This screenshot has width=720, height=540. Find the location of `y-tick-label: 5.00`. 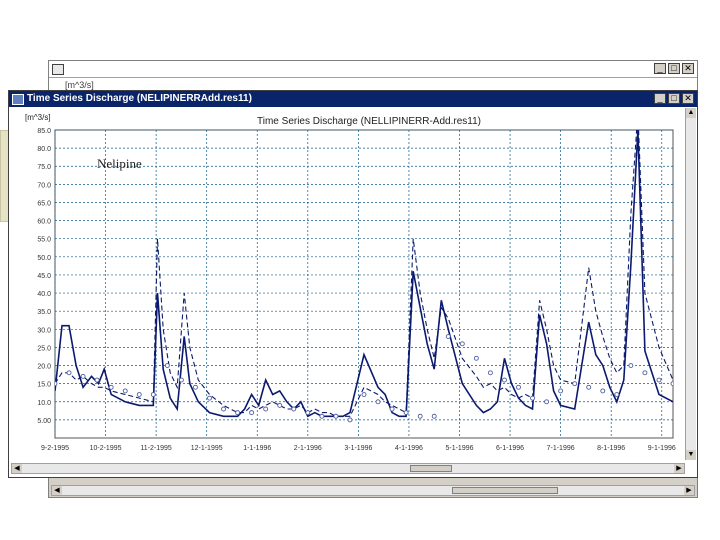

y-tick-label: 5.00 is located at coordinates (44, 421).